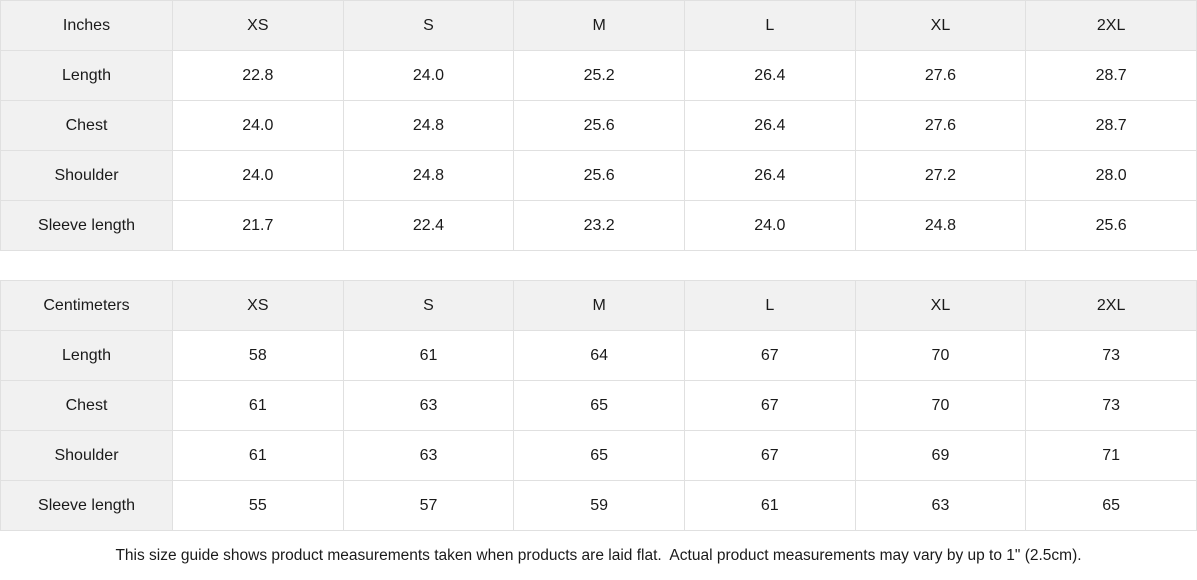  Describe the element at coordinates (258, 225) in the screenshot. I see `measurement-value-cell: 21.7` at that location.